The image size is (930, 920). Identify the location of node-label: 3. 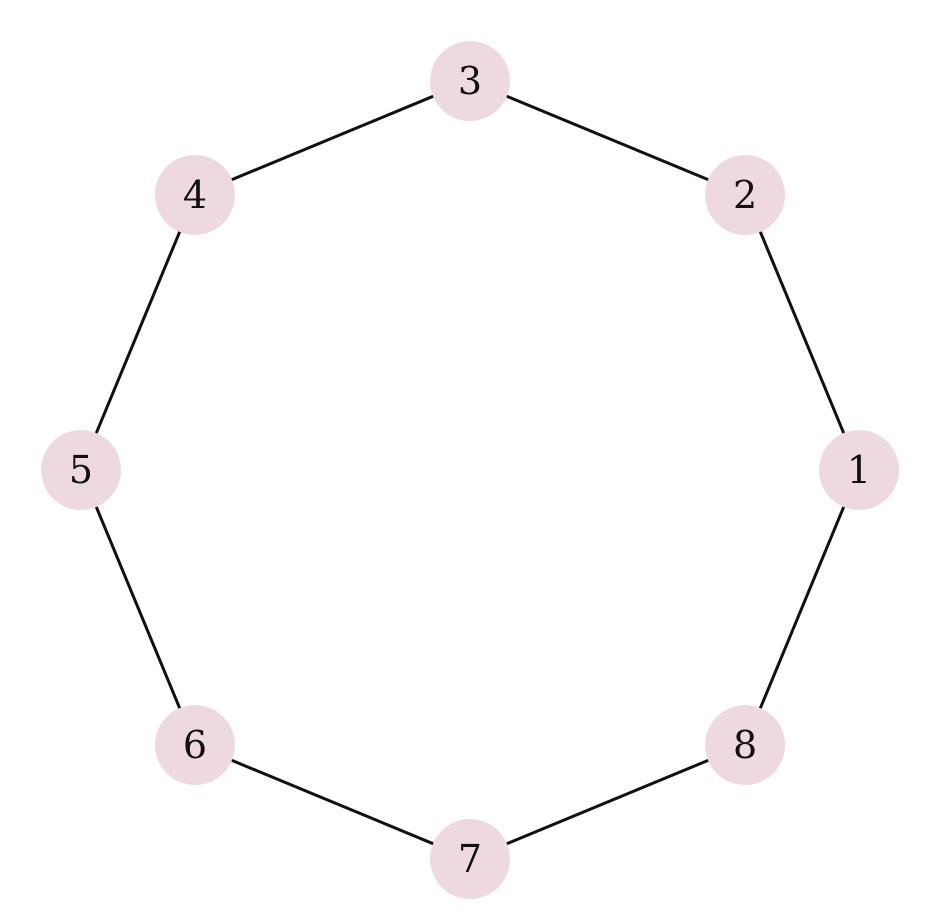
(470, 81).